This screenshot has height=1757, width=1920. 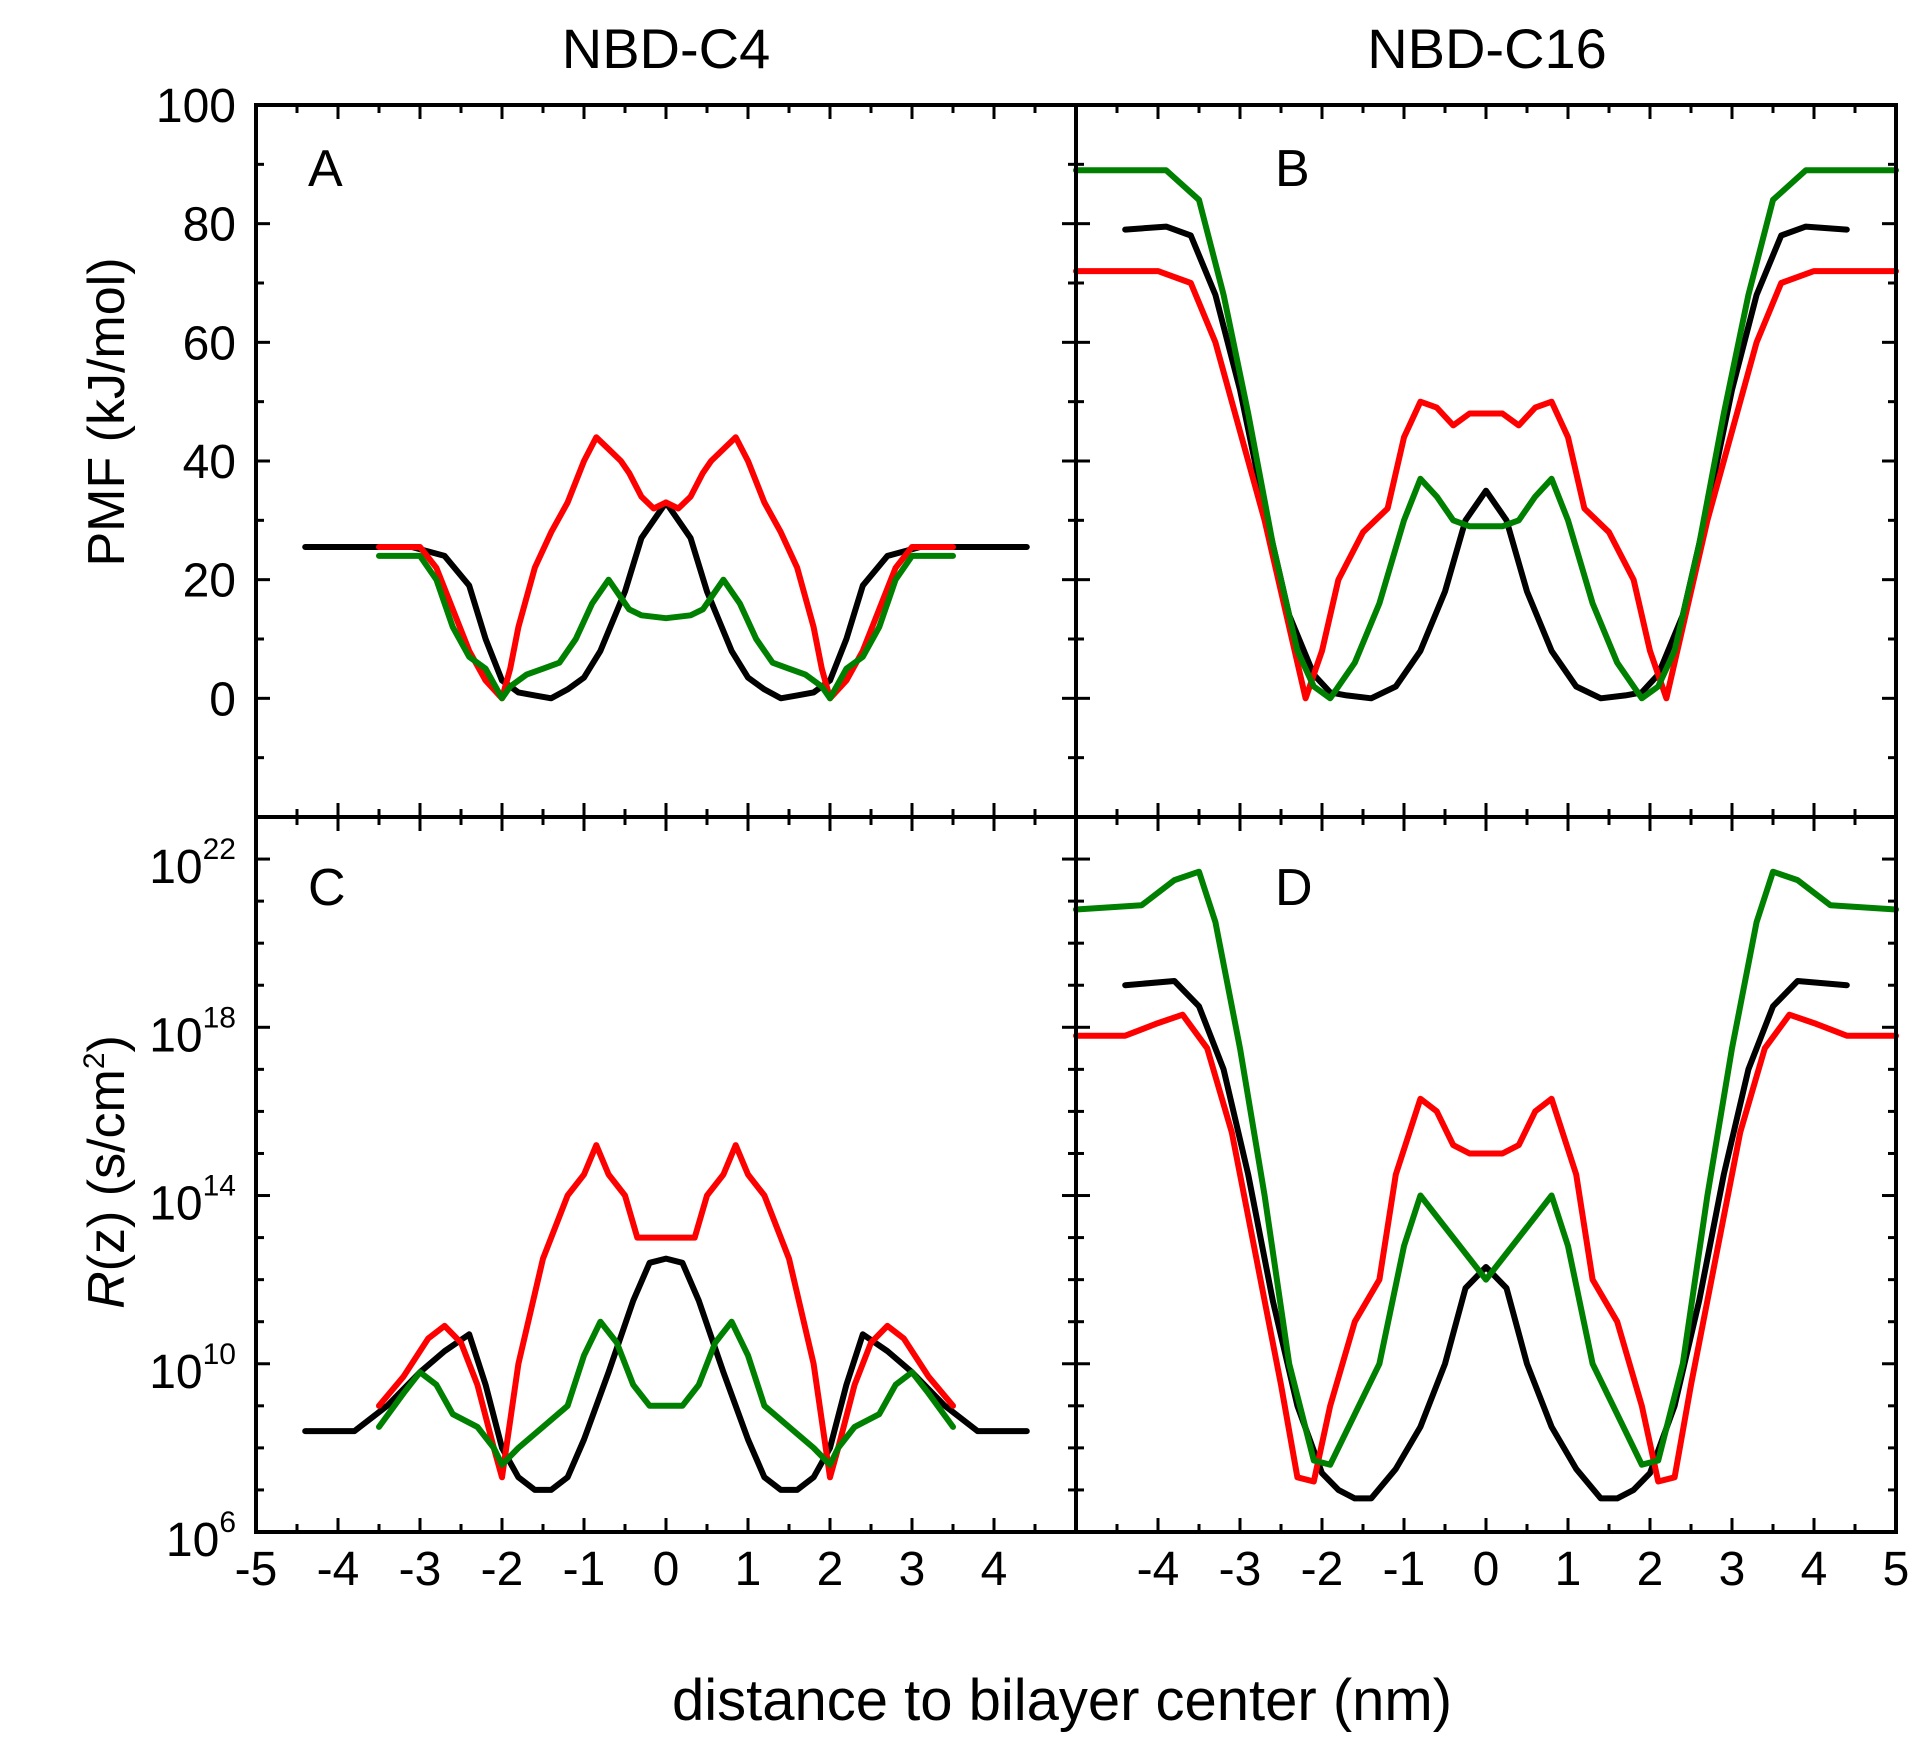 I want to click on series-line-c-black, so click(x=666, y=1374).